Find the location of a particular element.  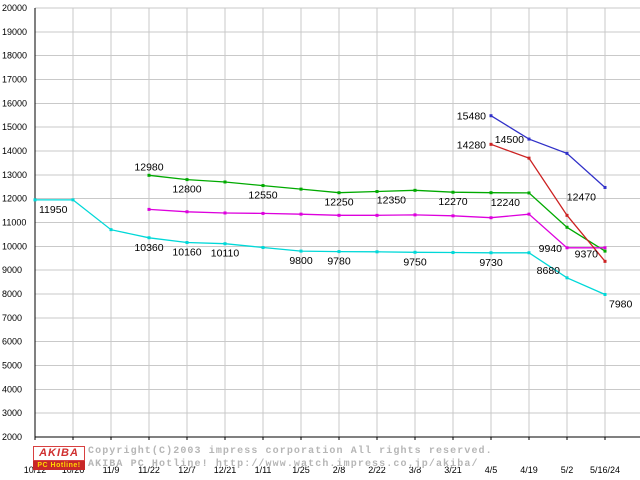

point-label-11950: 11950 is located at coordinates (53, 210).